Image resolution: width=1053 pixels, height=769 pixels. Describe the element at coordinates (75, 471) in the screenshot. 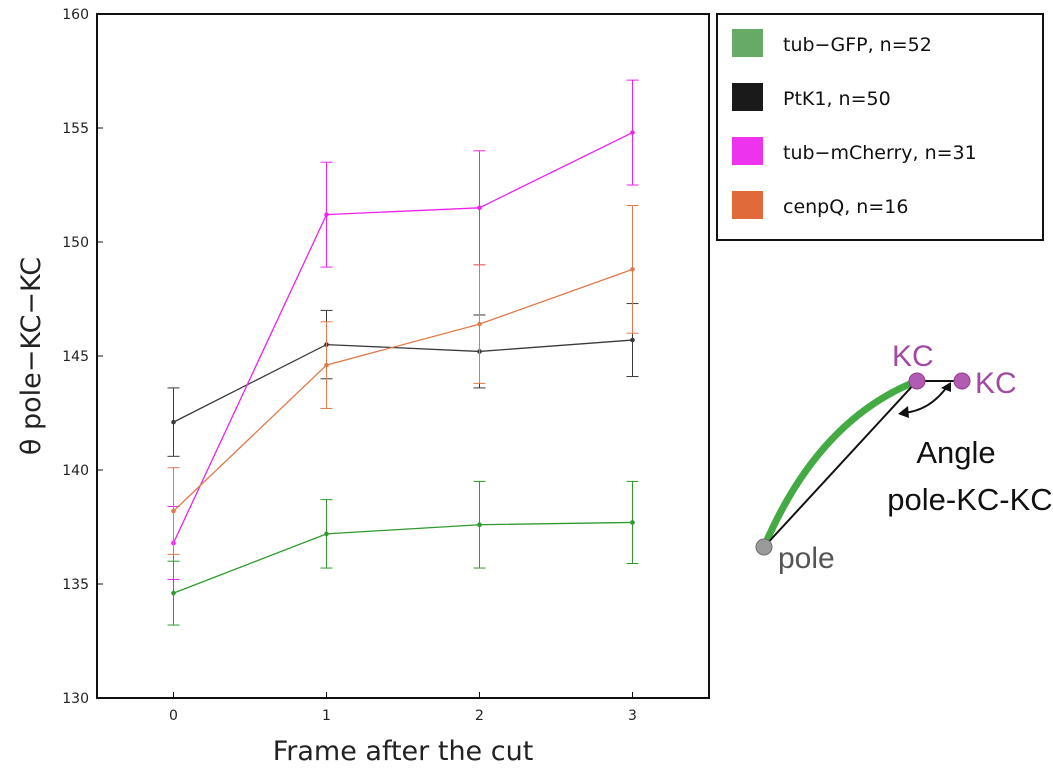

I see `y-tick-label: 140` at that location.